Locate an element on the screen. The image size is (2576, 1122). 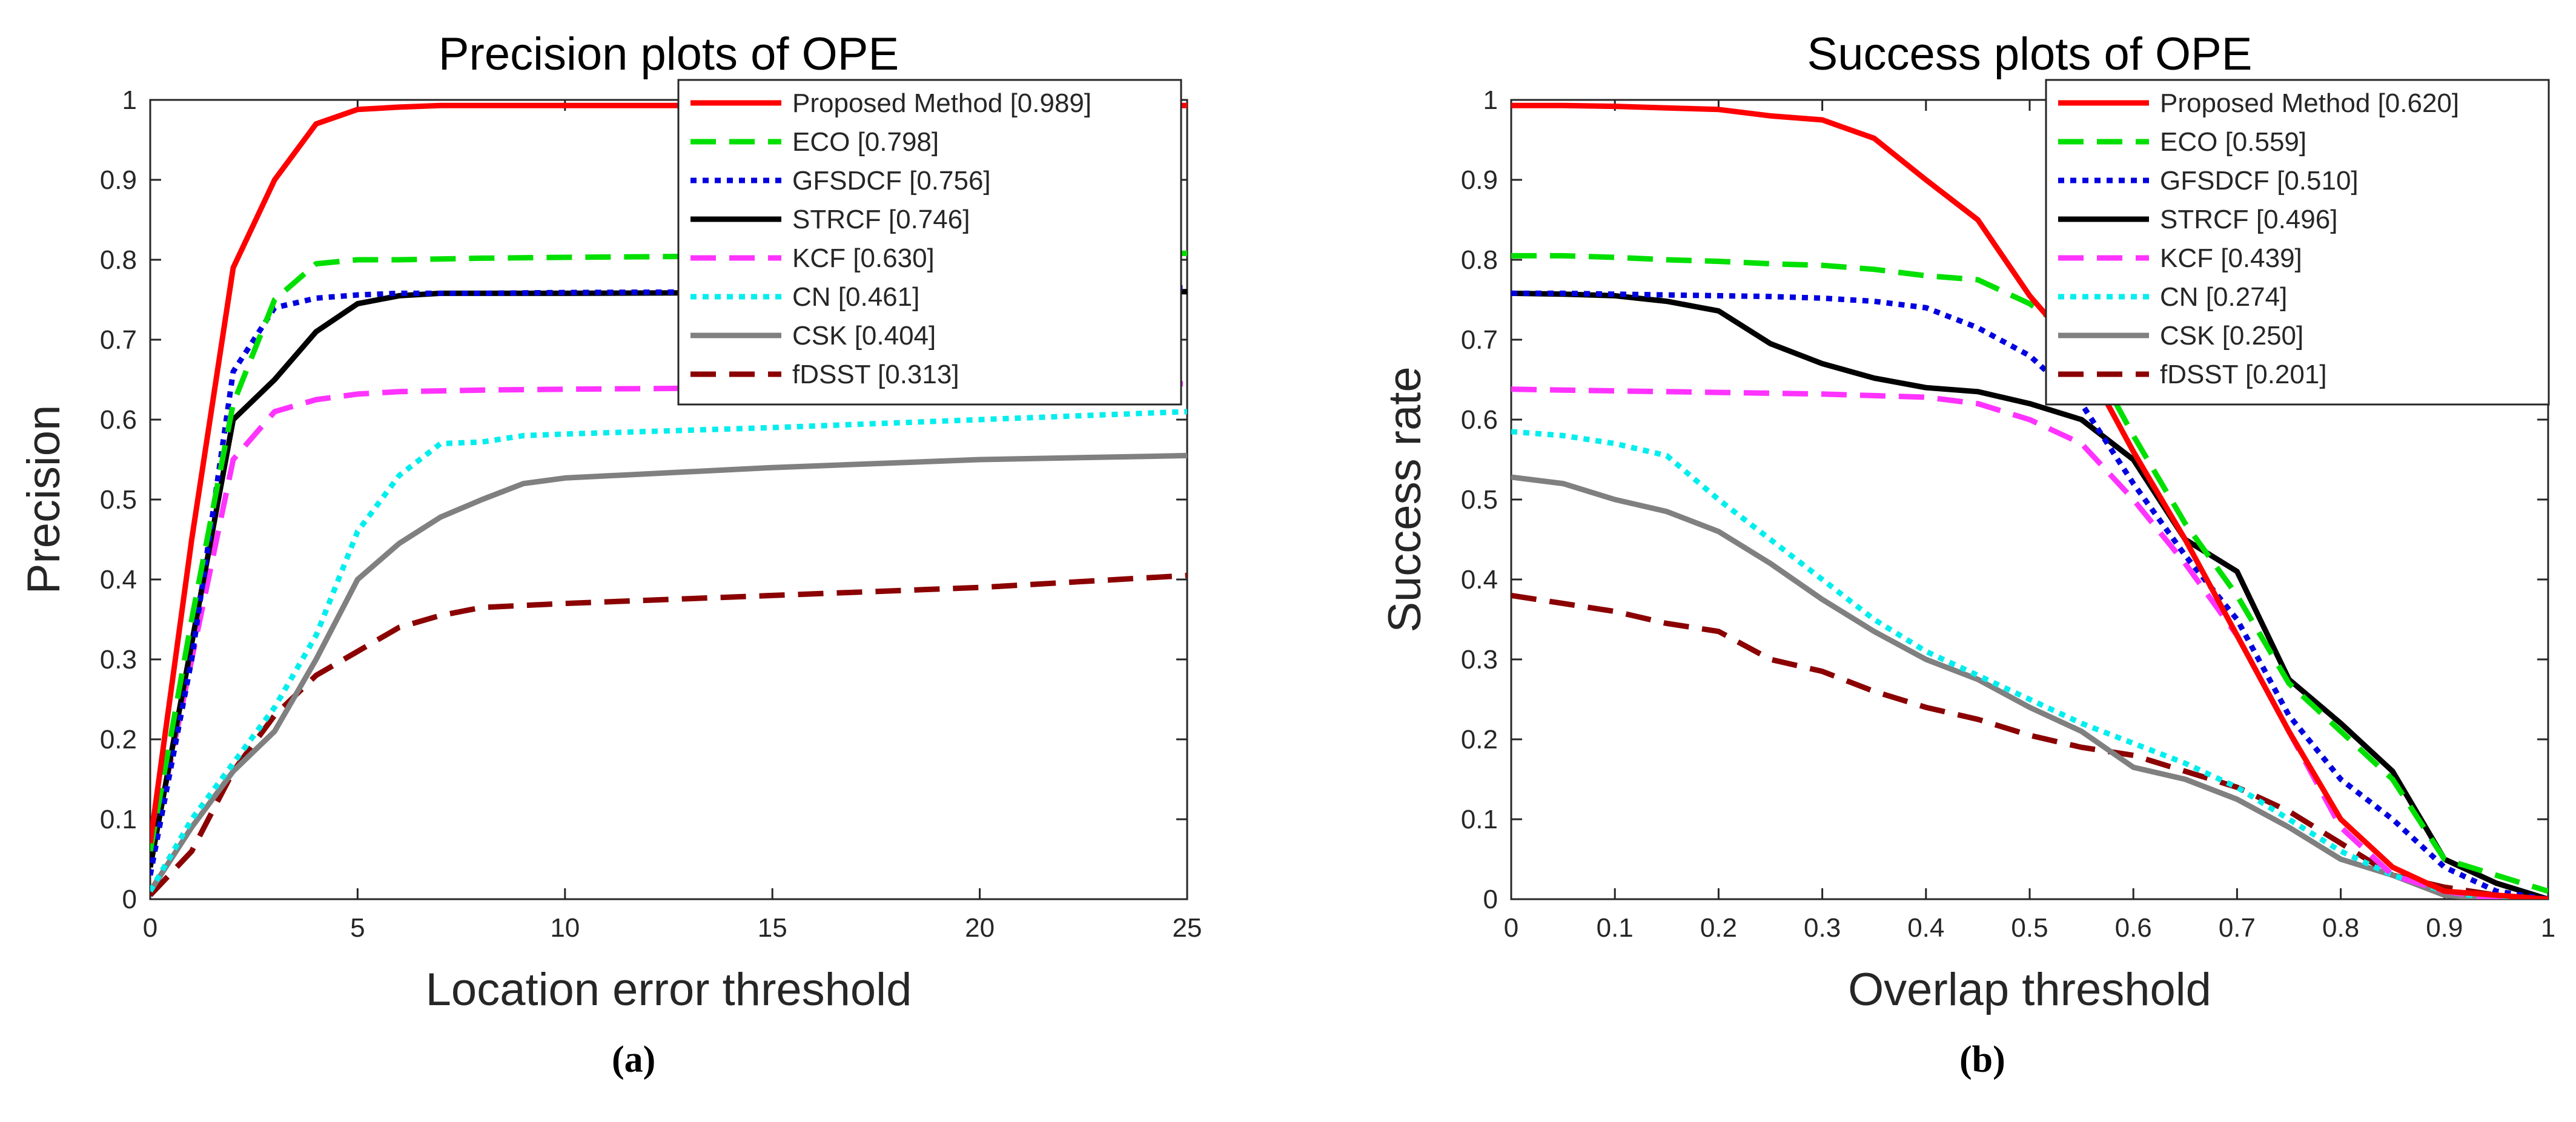
legend-entry-eco: ECO [0.559] is located at coordinates (2233, 142).